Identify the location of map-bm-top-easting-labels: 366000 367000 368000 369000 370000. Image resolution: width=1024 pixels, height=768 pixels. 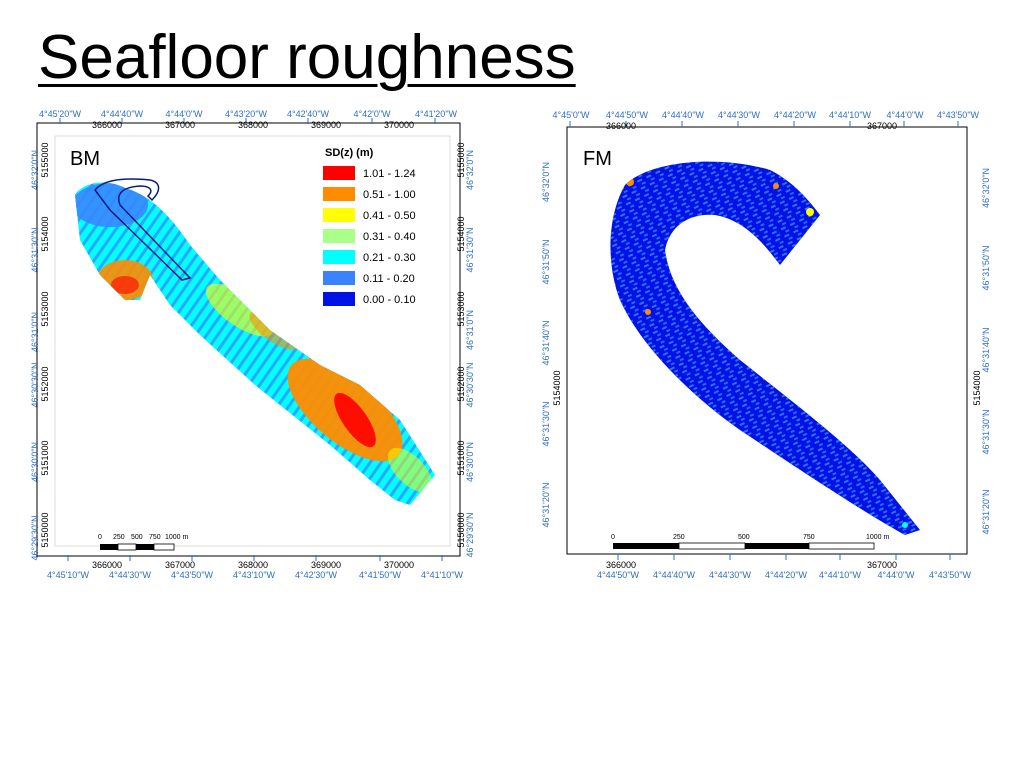
(253, 125).